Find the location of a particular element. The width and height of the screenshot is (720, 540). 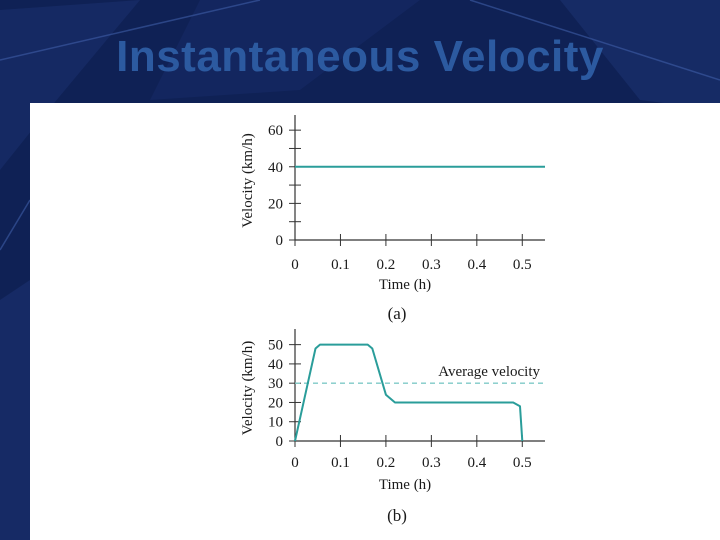

chart-a-y-tick-label: 0 is located at coordinates (280, 241).